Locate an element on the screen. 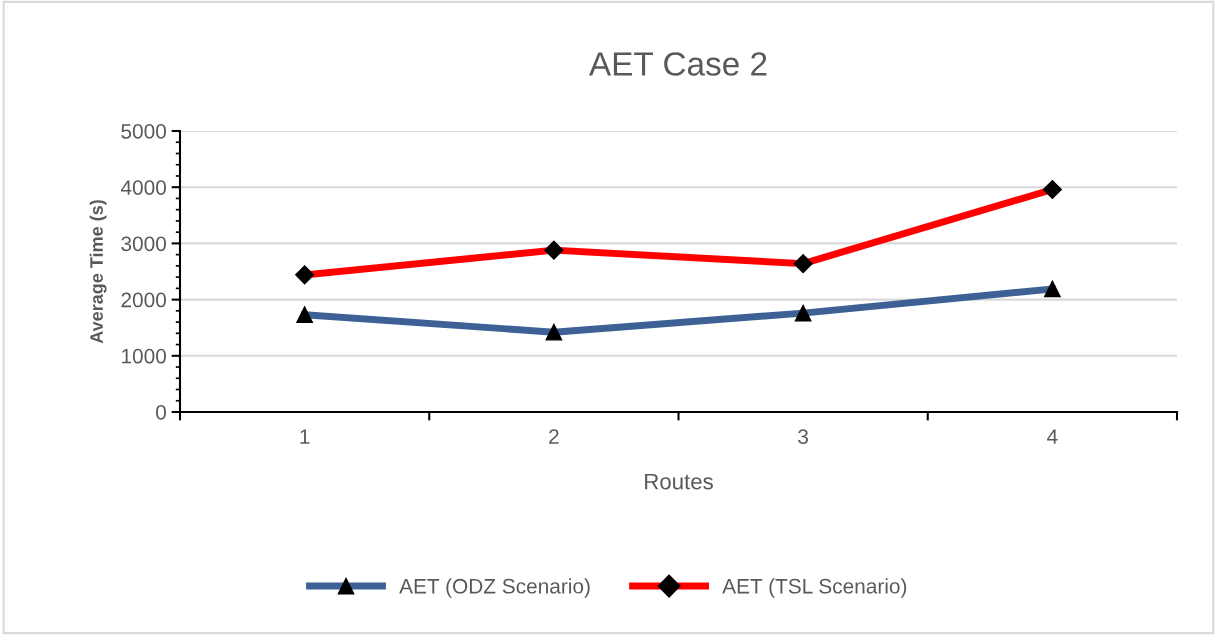 The width and height of the screenshot is (1217, 635). x-tick-label: 4 is located at coordinates (1052, 436).